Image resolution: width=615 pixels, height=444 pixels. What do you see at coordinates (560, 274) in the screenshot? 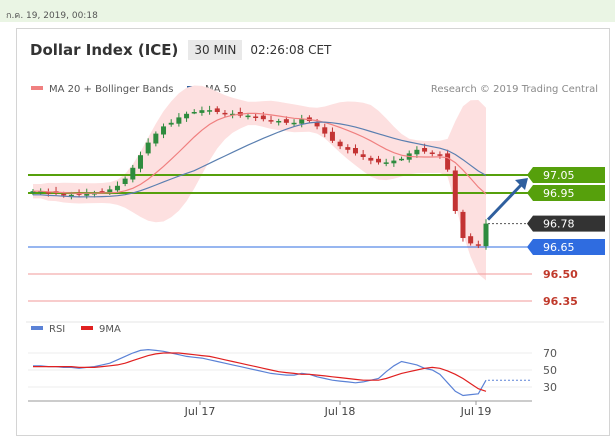
I see `level-label-96.50: 96.50` at bounding box center [560, 274].